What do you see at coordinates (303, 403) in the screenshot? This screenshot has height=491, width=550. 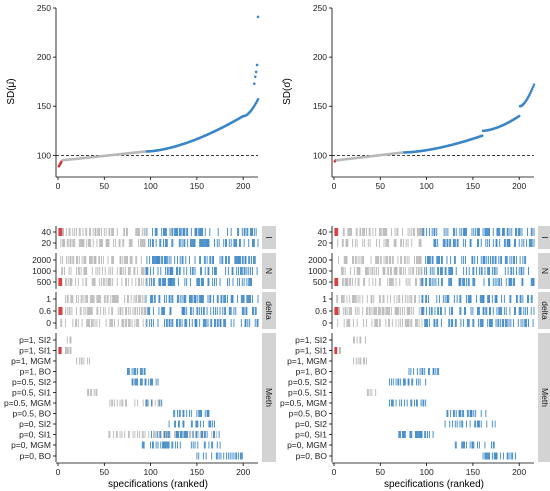 I see `level-label: p=0.5, MGM` at bounding box center [303, 403].